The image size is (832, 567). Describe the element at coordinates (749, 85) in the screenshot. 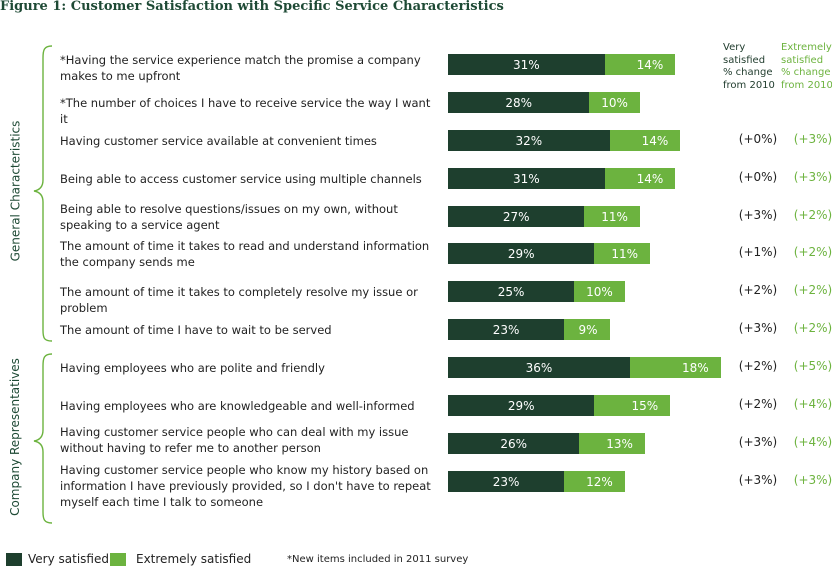

I see `very-satisfied-change-header-line: from 2010` at that location.